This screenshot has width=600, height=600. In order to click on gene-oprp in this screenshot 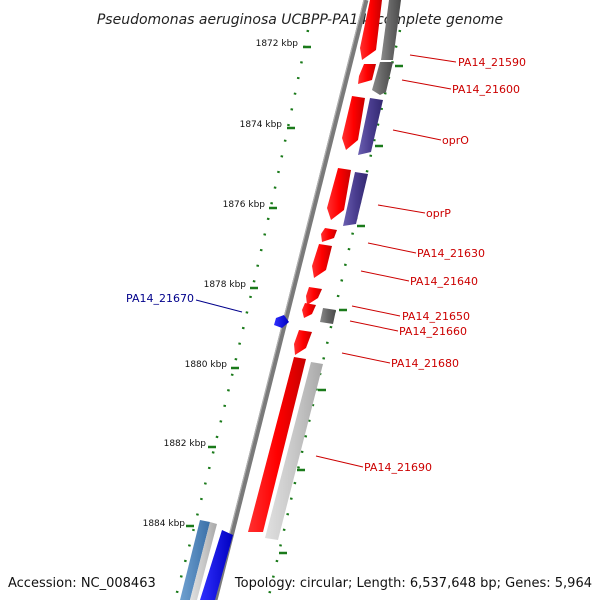, I will do `click(339, 194)`.